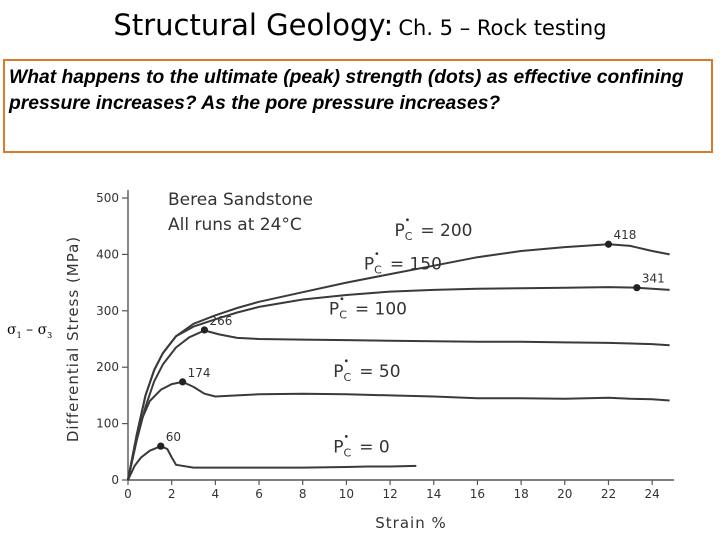 The width and height of the screenshot is (720, 540). I want to click on sigma-3-symbol: σ, so click(42, 330).